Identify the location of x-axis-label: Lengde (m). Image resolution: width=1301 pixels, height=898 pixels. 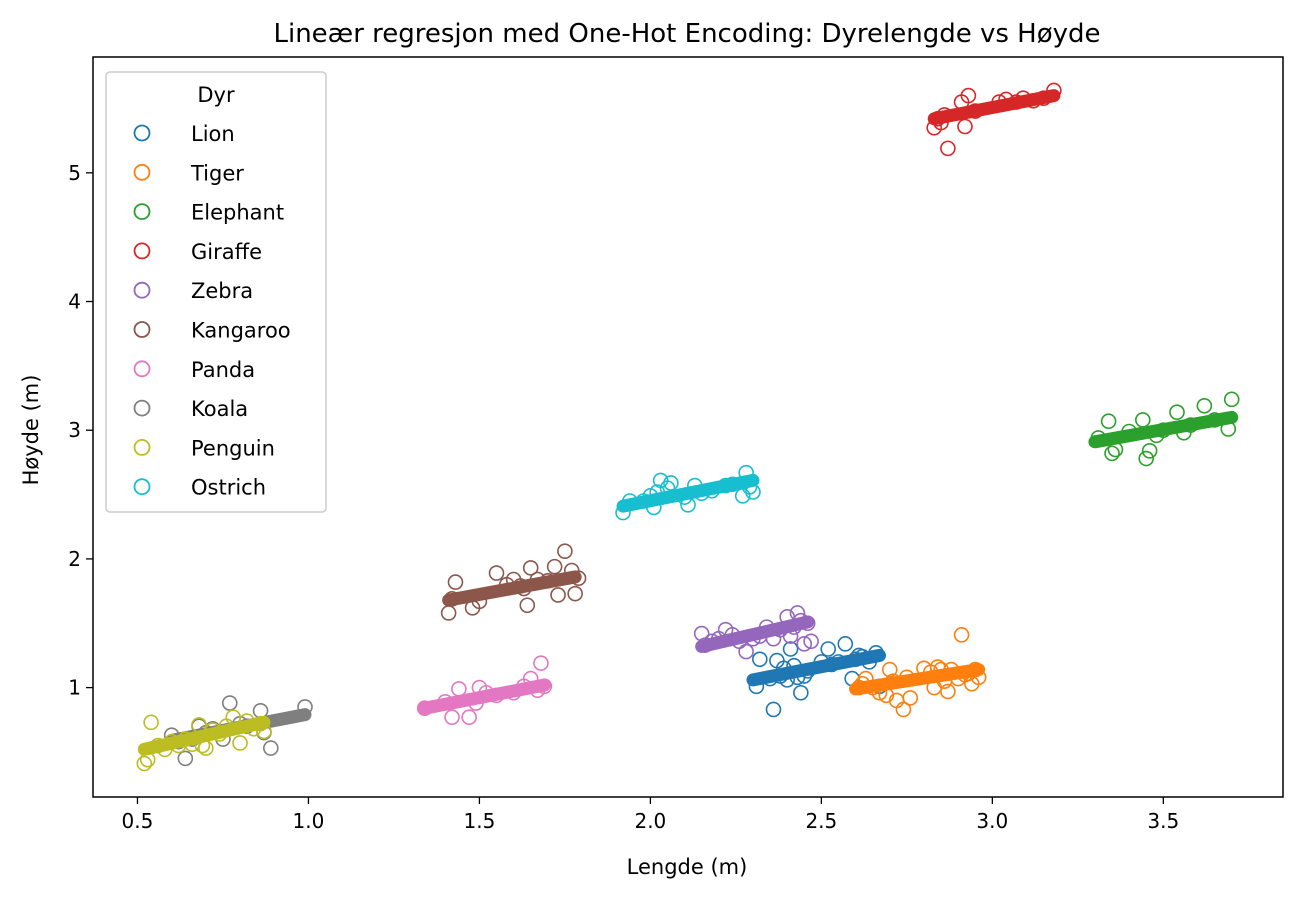
(687, 867).